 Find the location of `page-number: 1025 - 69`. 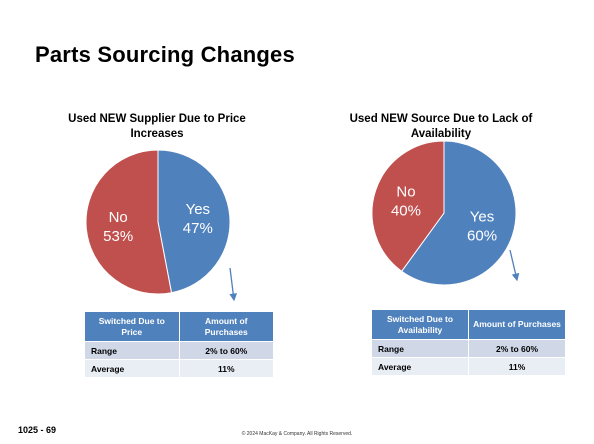

page-number: 1025 - 69 is located at coordinates (37, 430).